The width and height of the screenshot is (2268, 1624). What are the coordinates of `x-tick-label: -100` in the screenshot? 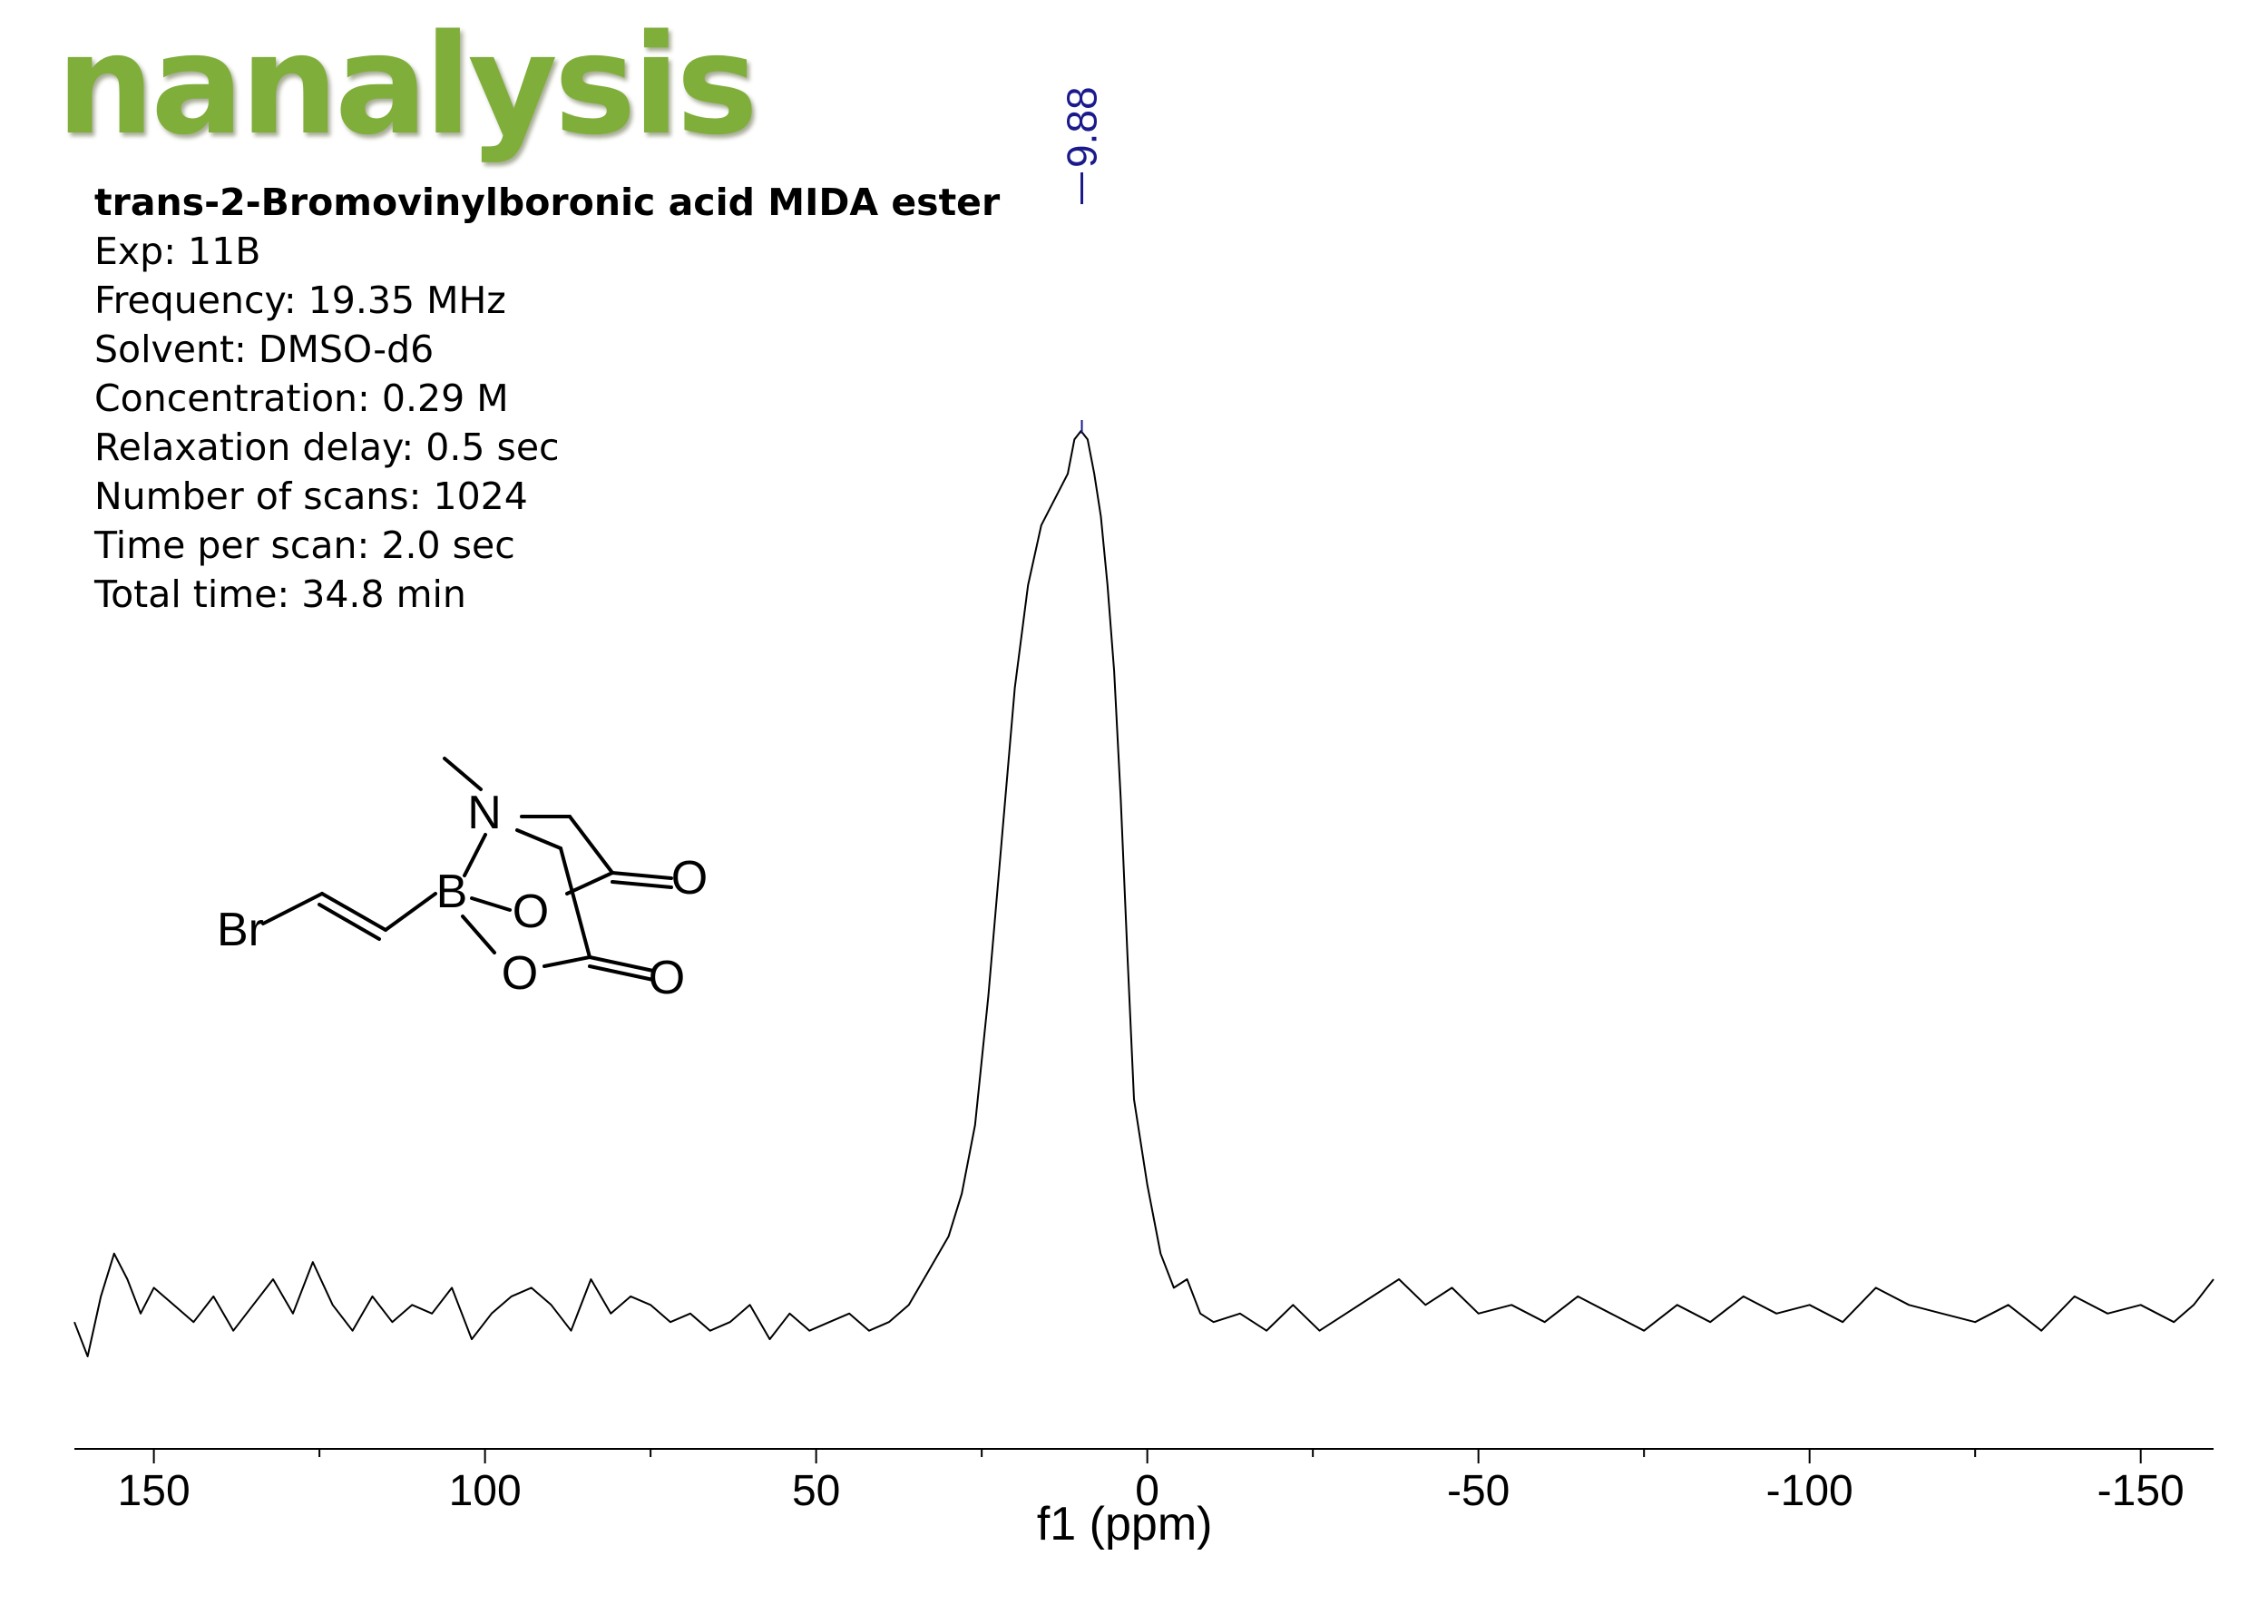 It's located at (1809, 1491).